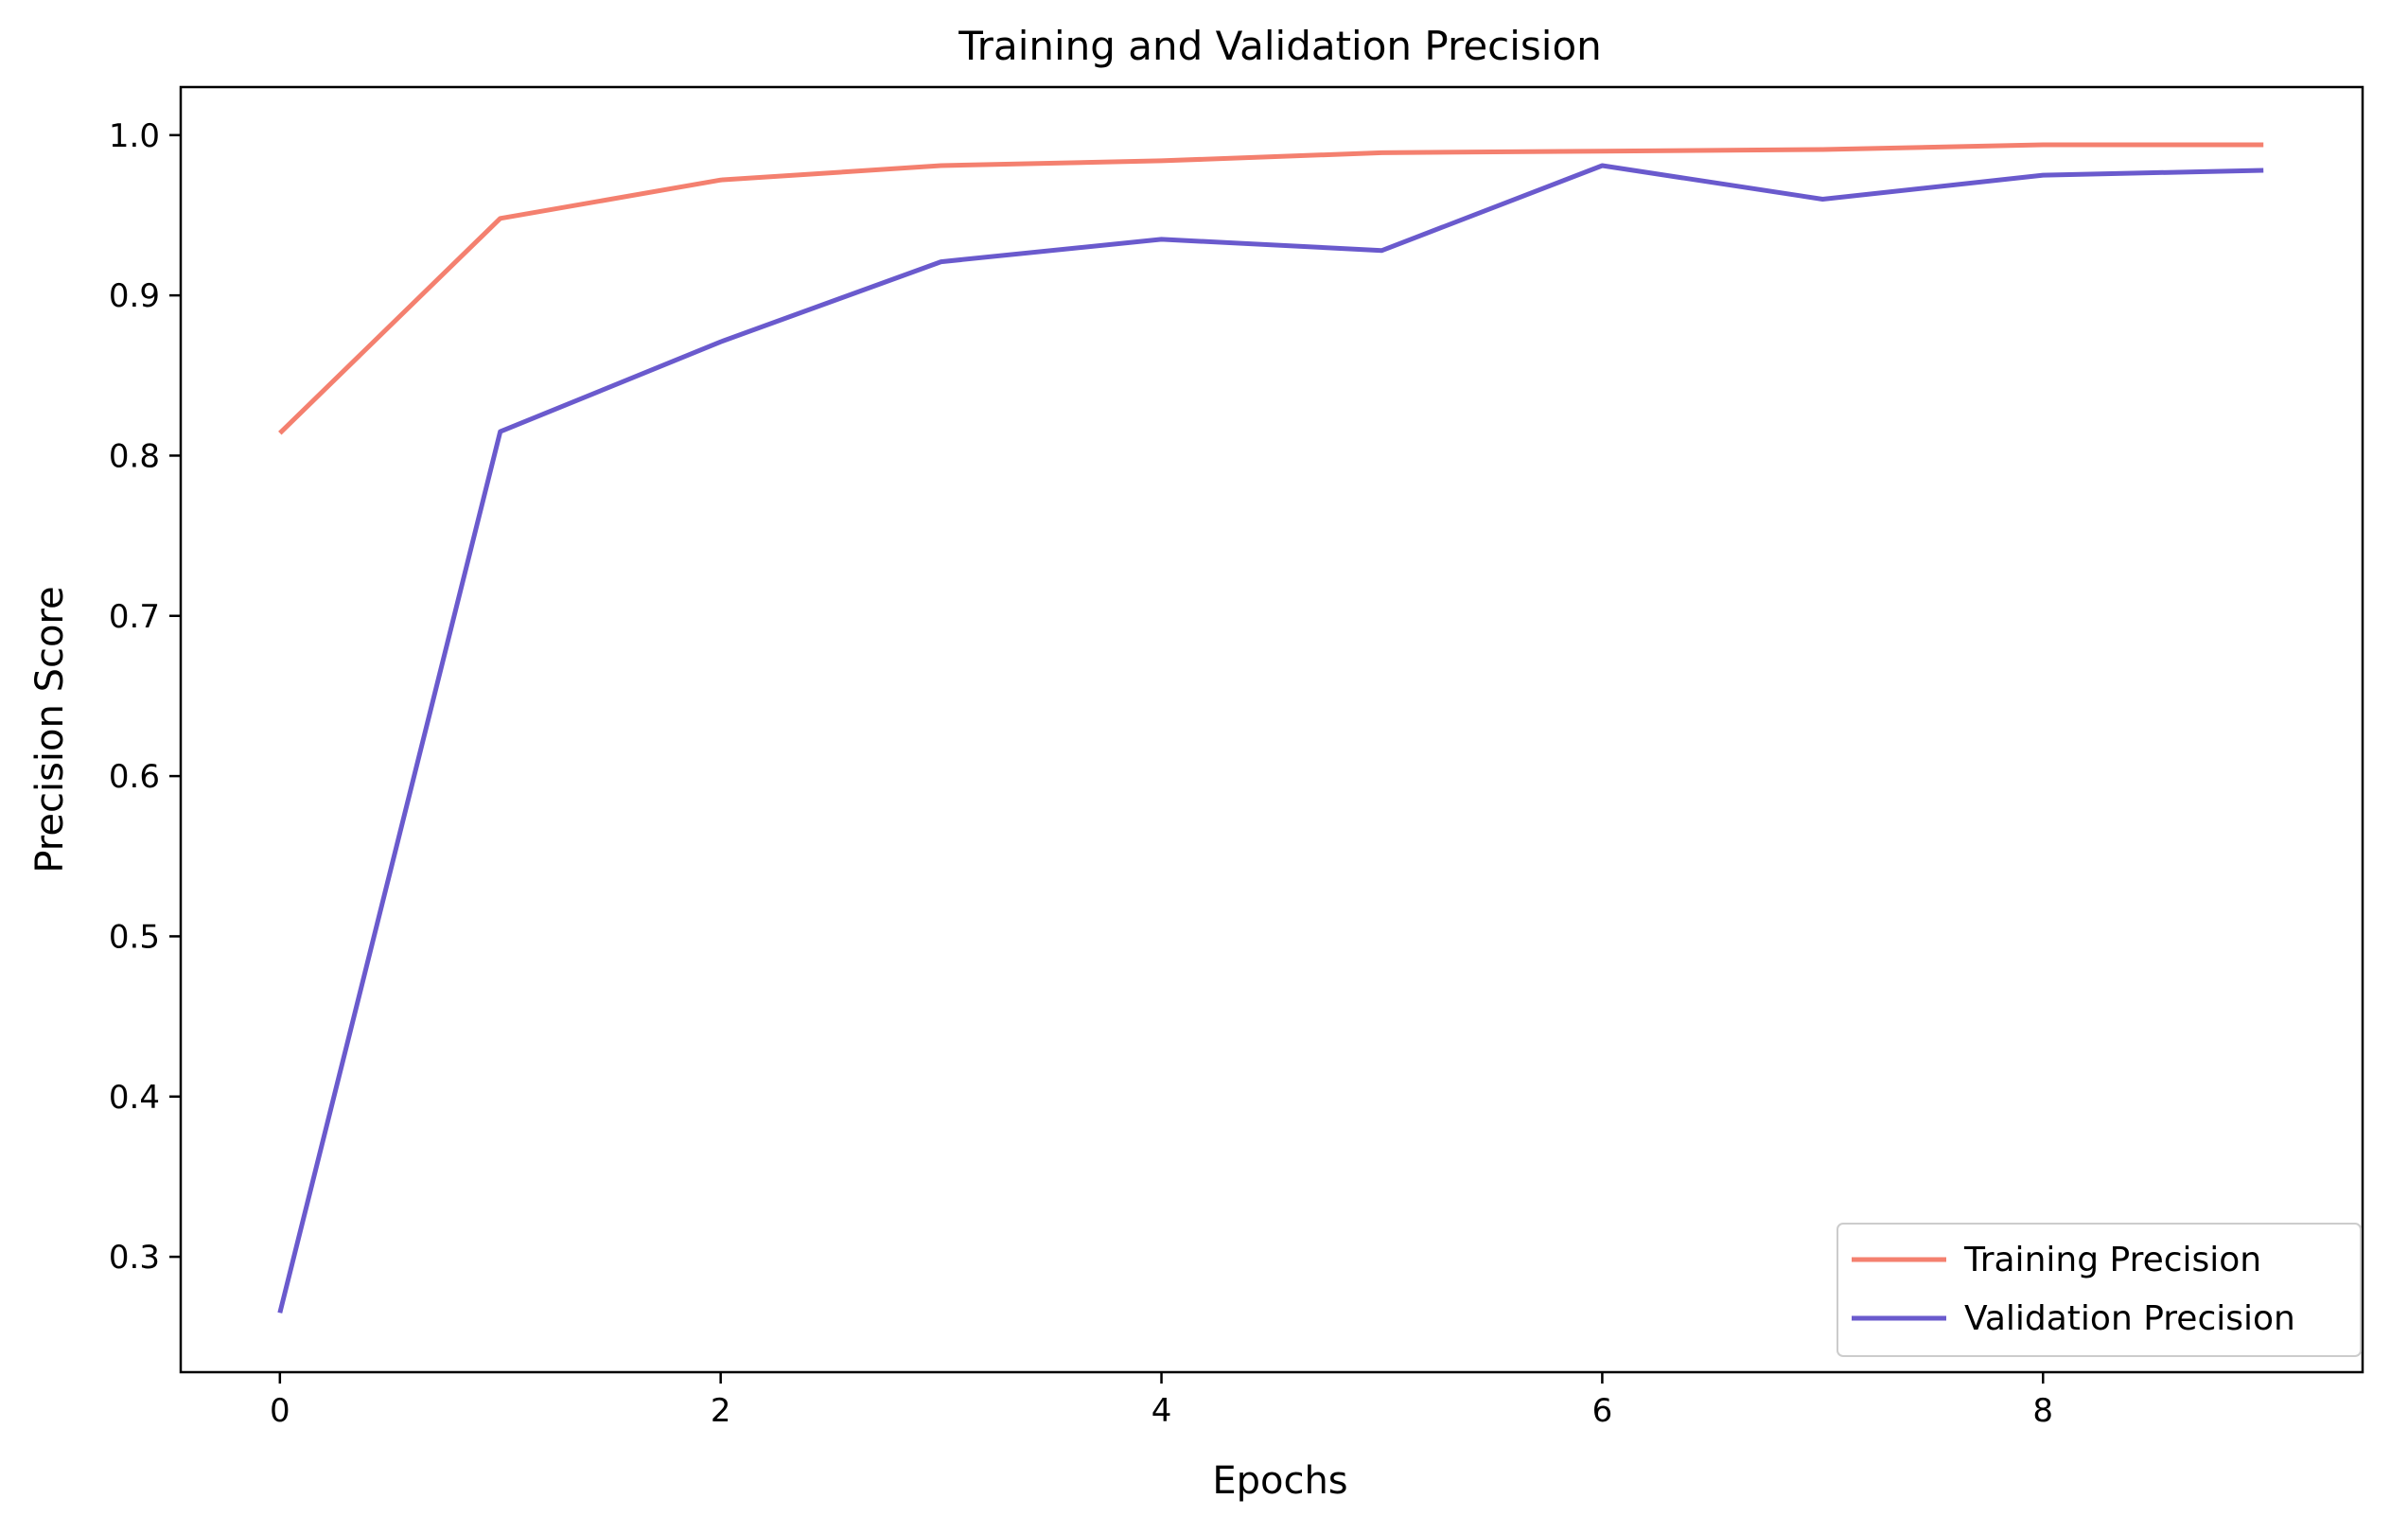 The image size is (2408, 1534). What do you see at coordinates (134, 136) in the screenshot?
I see `y-tick-label: 1.0` at bounding box center [134, 136].